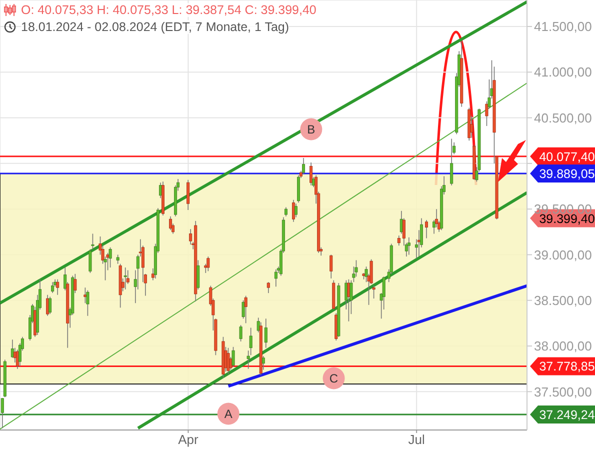 The image size is (595, 450). I want to click on annotation: B, so click(311, 129).